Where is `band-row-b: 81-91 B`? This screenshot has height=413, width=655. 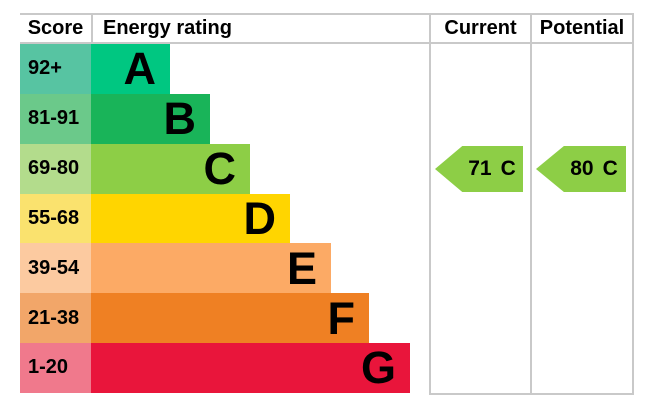 band-row-b: 81-91 B is located at coordinates (215, 118).